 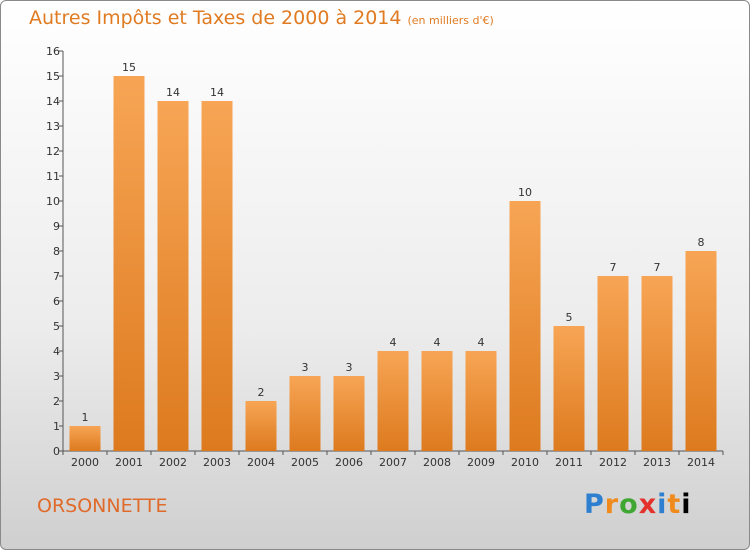 I want to click on bar-data-label: 15, so click(x=129, y=67).